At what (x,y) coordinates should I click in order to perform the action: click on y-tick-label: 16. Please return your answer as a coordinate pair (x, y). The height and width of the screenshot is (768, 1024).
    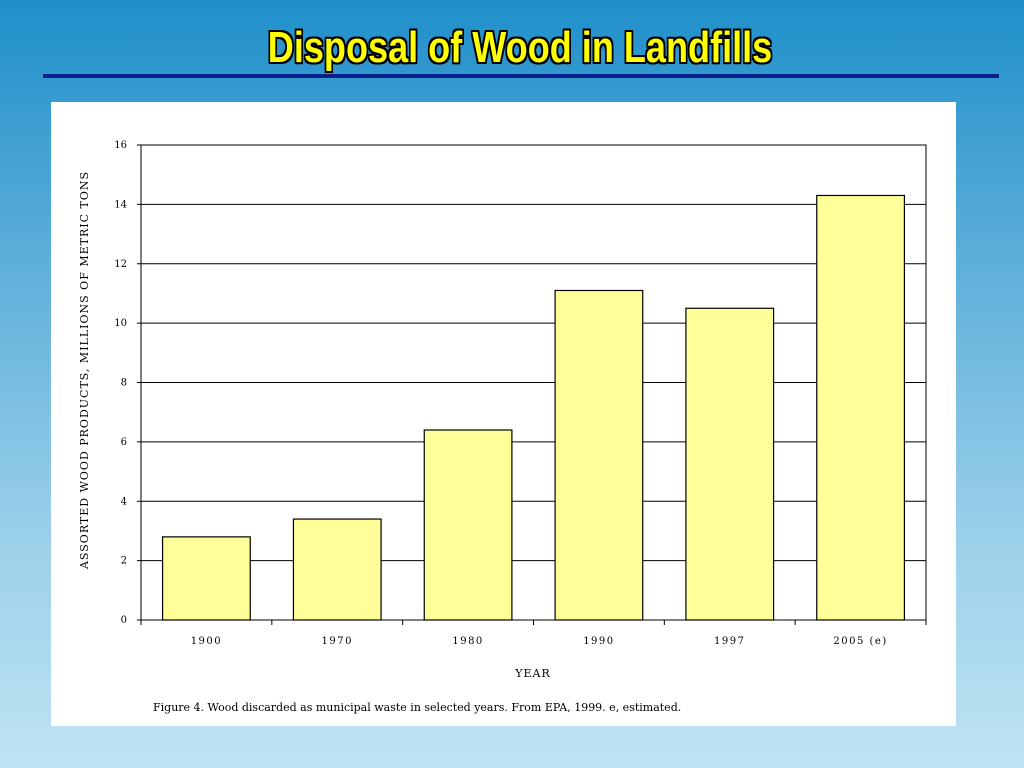
    Looking at the image, I should click on (120, 145).